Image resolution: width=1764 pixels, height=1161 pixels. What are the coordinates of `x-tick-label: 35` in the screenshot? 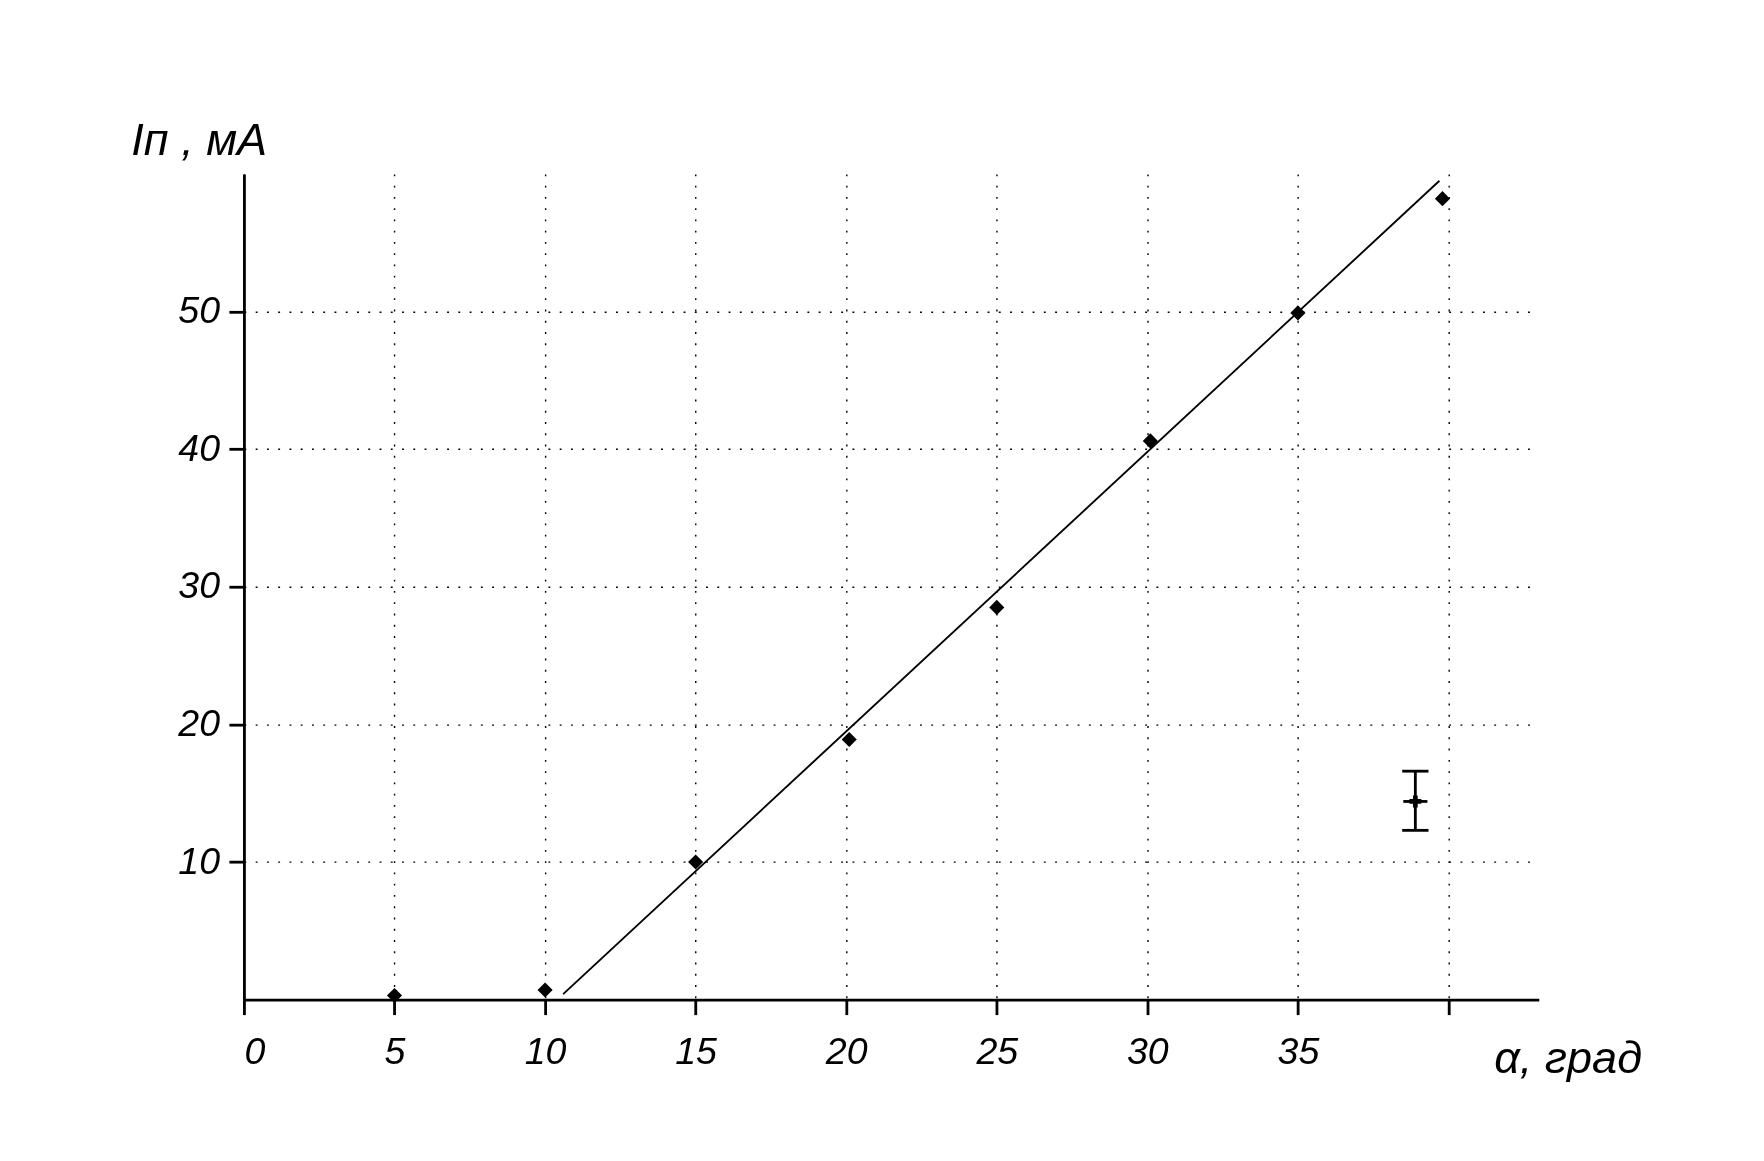 It's located at (1298, 1050).